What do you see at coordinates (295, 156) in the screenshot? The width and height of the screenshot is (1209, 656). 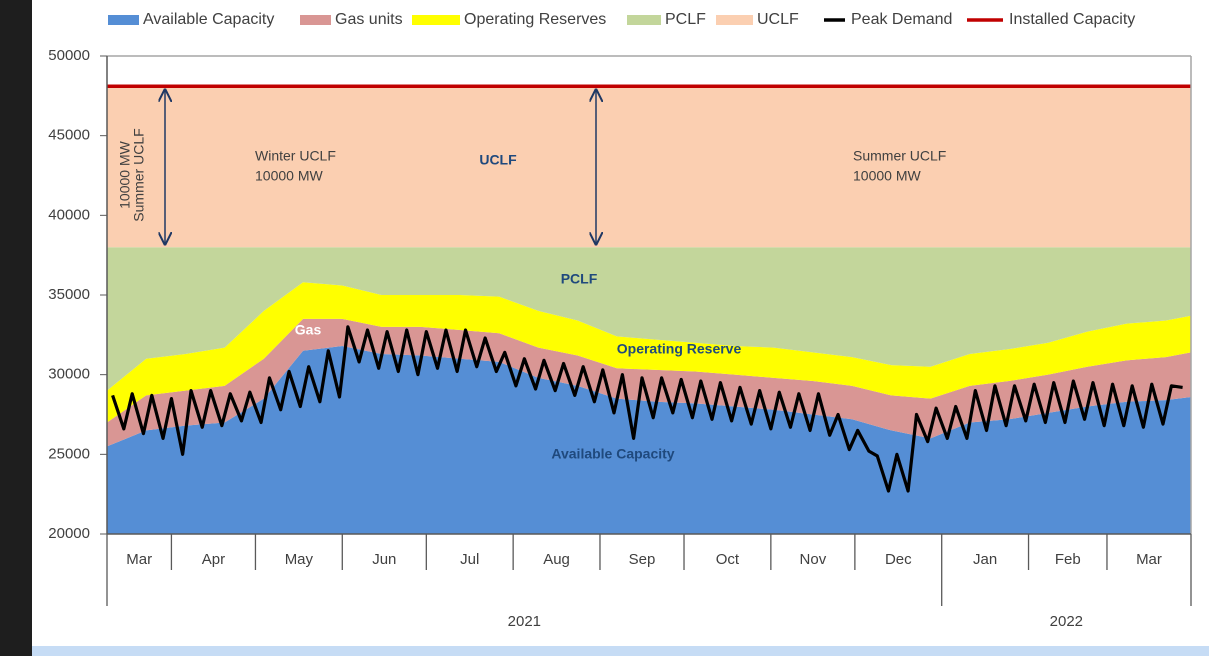 I see `annotation: Winter UCLF` at bounding box center [295, 156].